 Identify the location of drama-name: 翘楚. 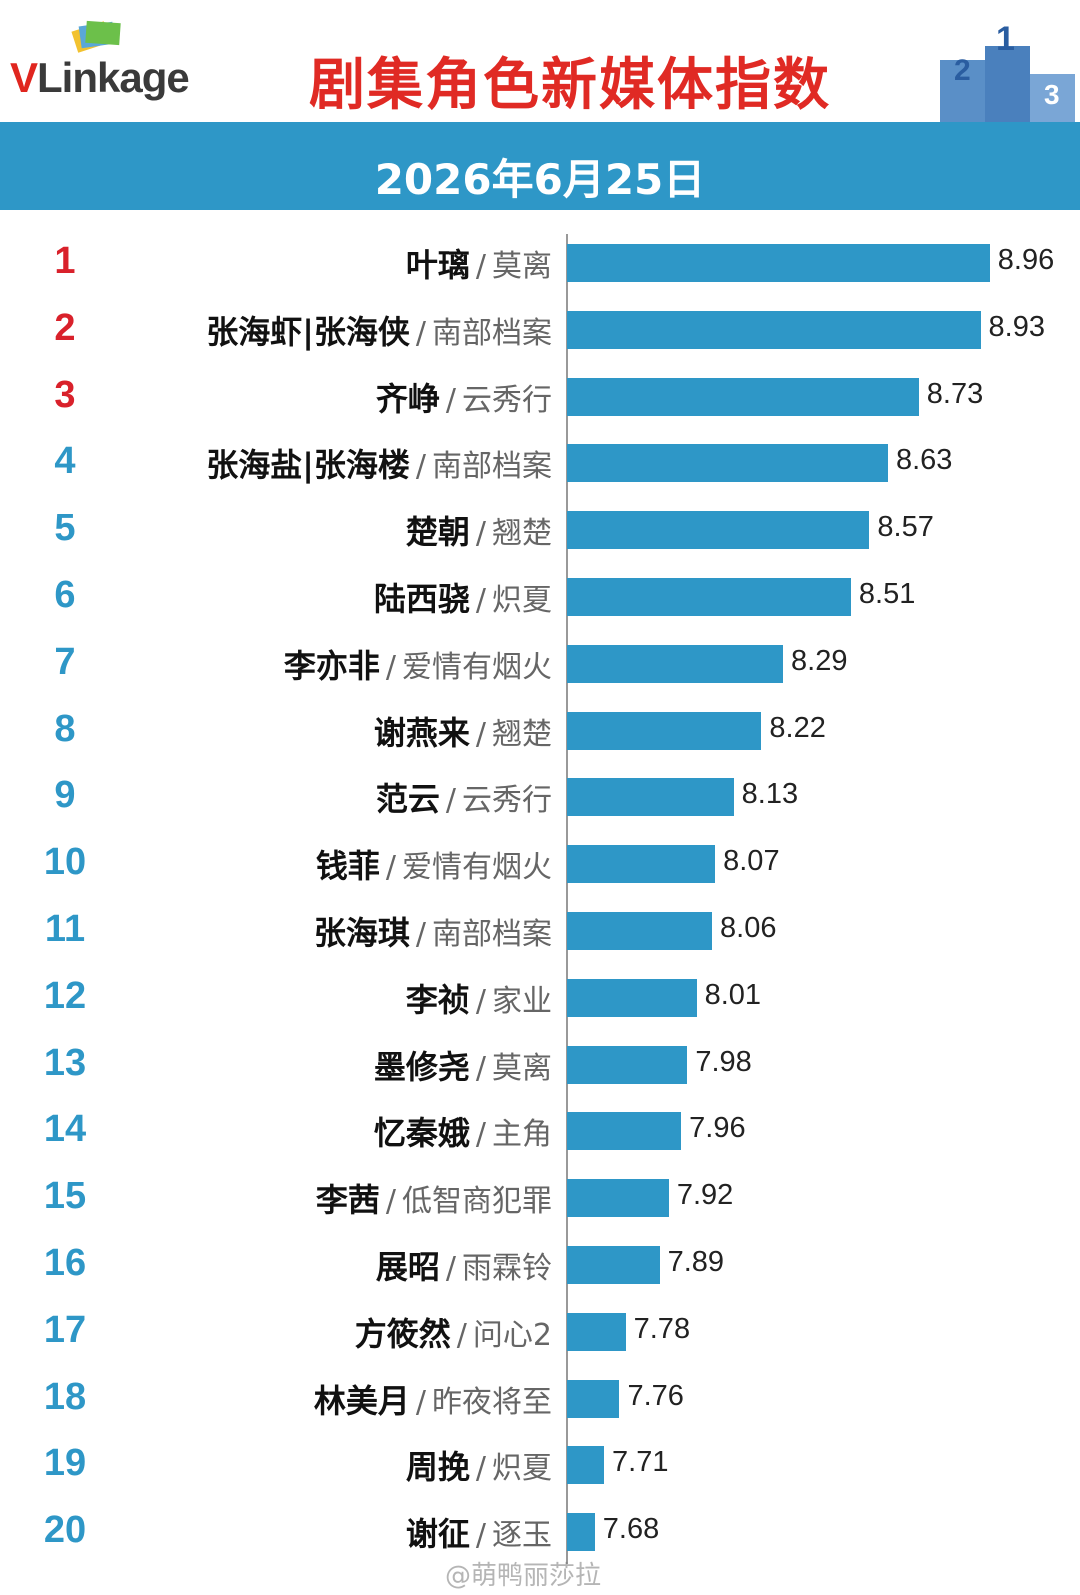
(522, 734).